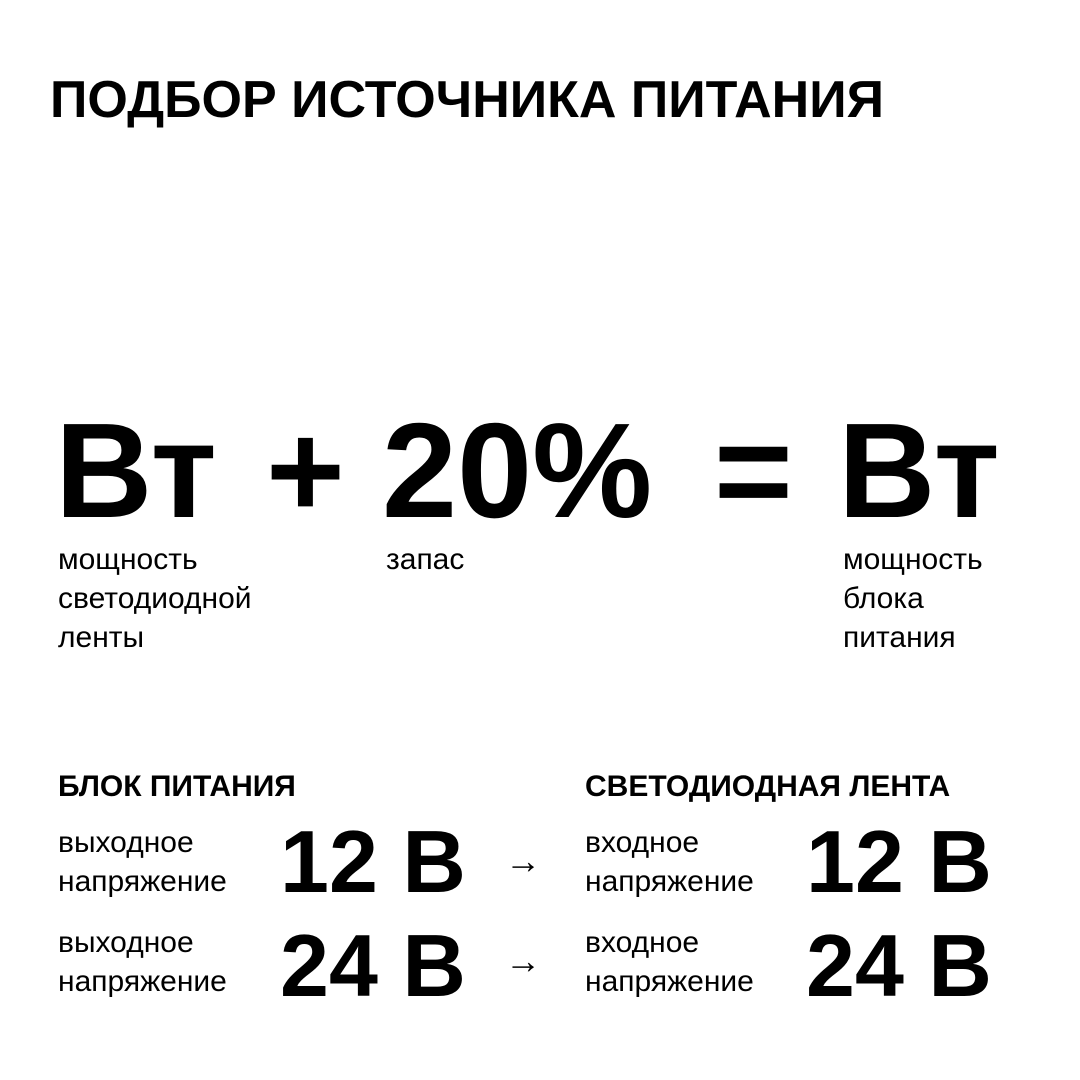  I want to click on psu-power-label: мощность блока питания, so click(913, 598).